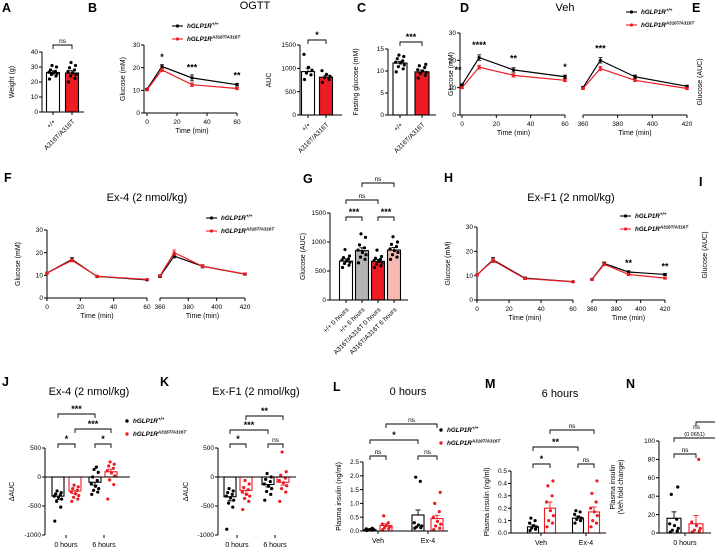 This screenshot has height=550, width=715. What do you see at coordinates (408, 392) in the screenshot?
I see `panel-l-title: 0 hours` at bounding box center [408, 392].